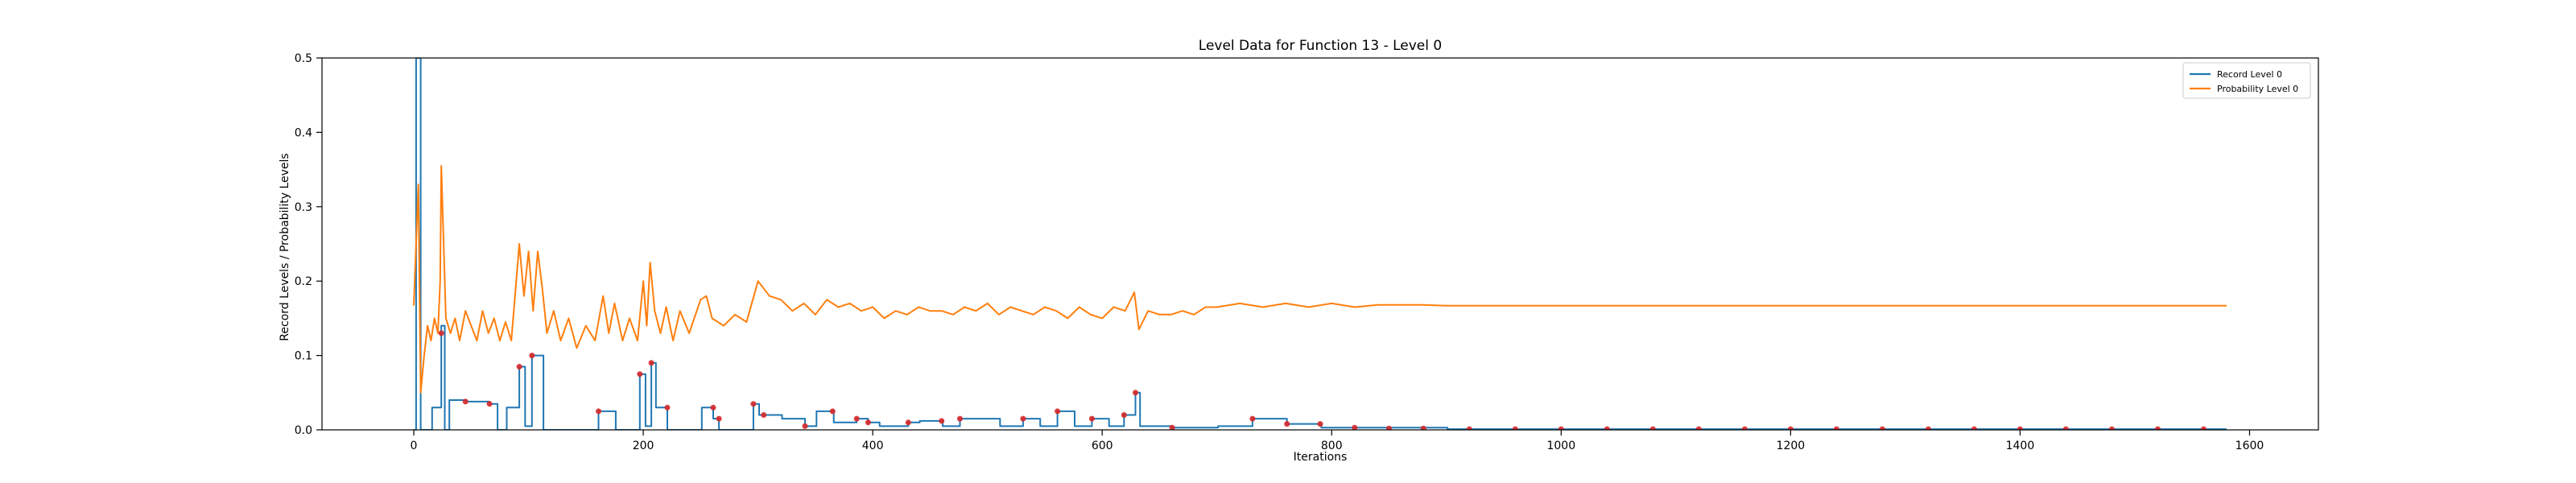  I want to click on x-tick-label: 0, so click(414, 446).